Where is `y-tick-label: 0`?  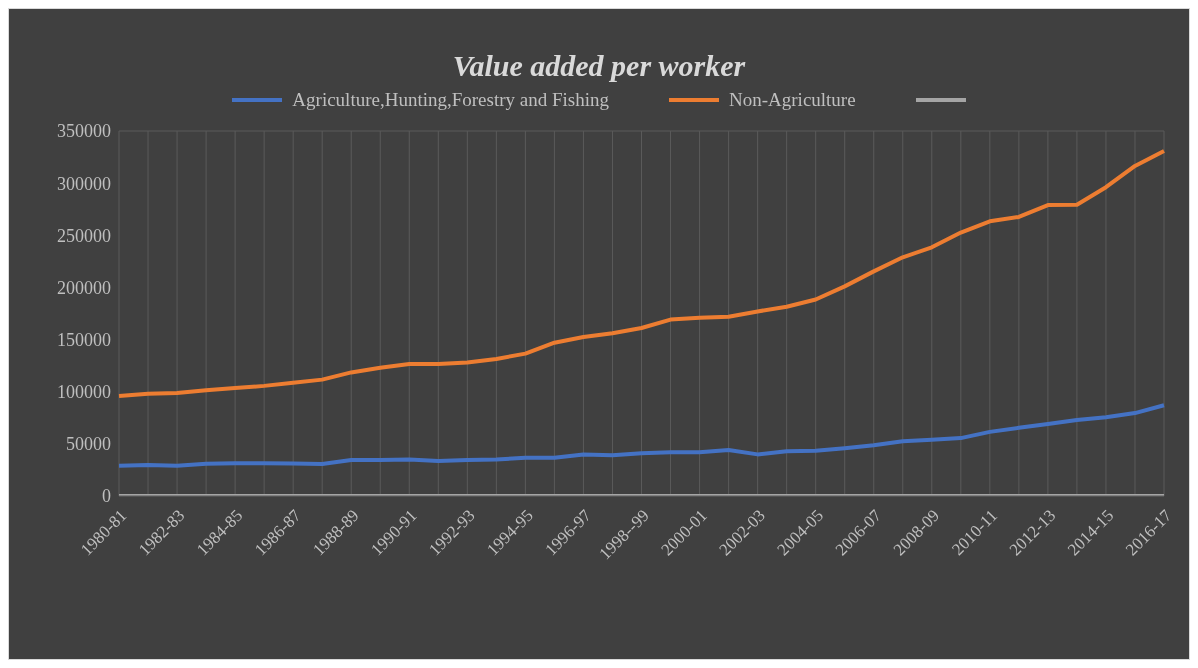 y-tick-label: 0 is located at coordinates (106, 496).